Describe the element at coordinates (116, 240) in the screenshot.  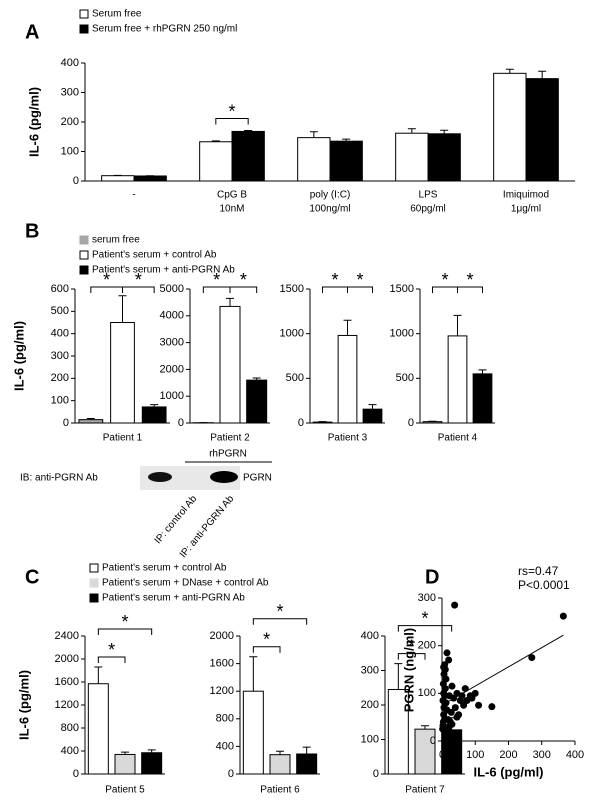
I see `legend-label: serum free` at that location.